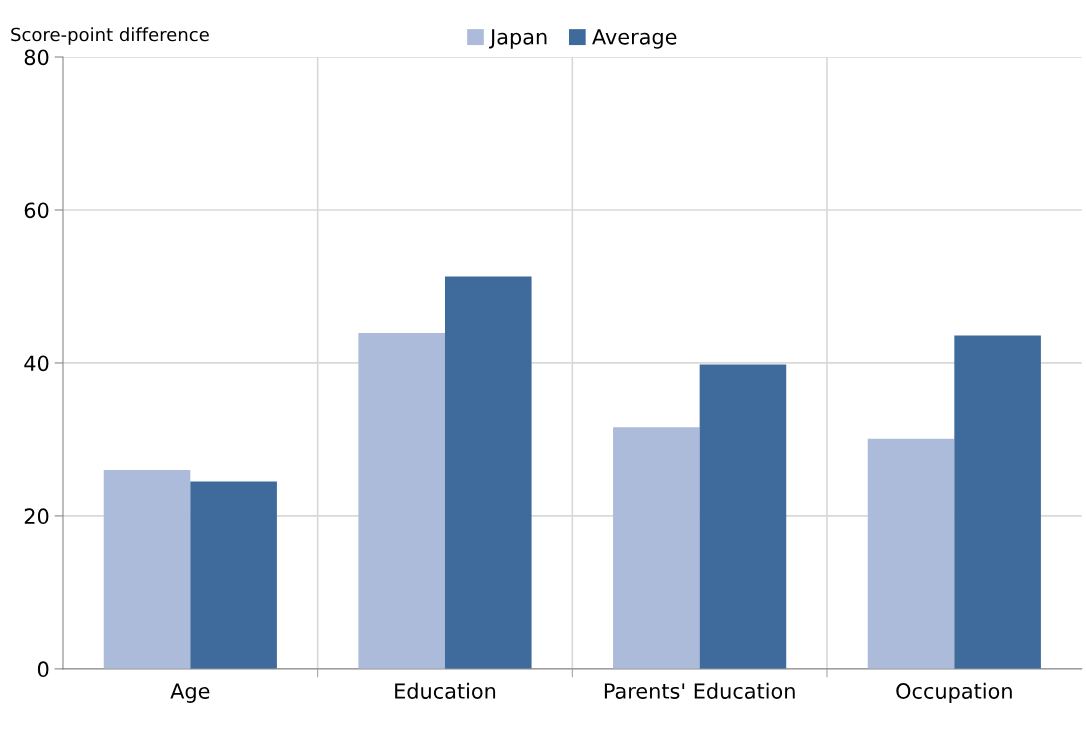 This screenshot has width=1086, height=731. What do you see at coordinates (699, 690) in the screenshot?
I see `x-tick-label: Parents' Education` at bounding box center [699, 690].